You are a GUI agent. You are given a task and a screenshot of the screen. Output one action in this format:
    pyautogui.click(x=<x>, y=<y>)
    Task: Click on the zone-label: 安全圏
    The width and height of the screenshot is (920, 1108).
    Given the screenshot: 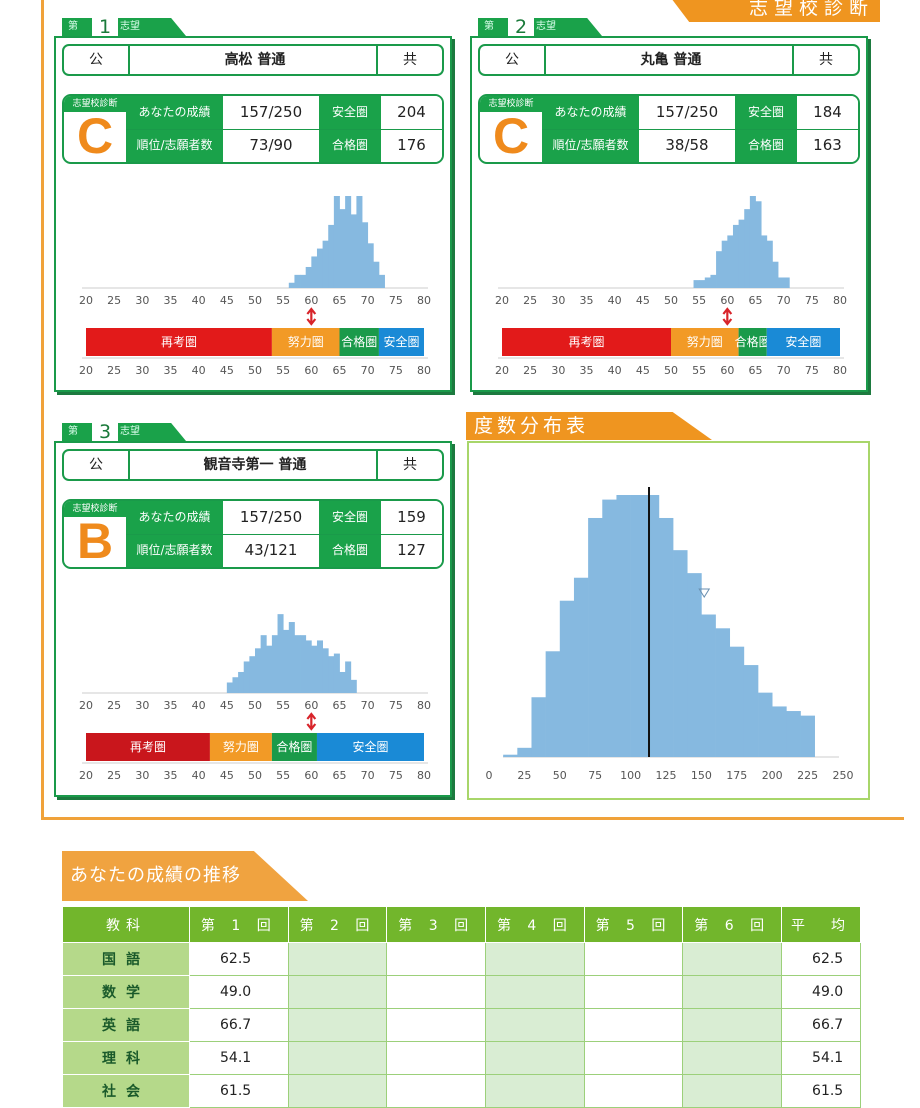 What is the action you would take?
    pyautogui.click(x=803, y=341)
    